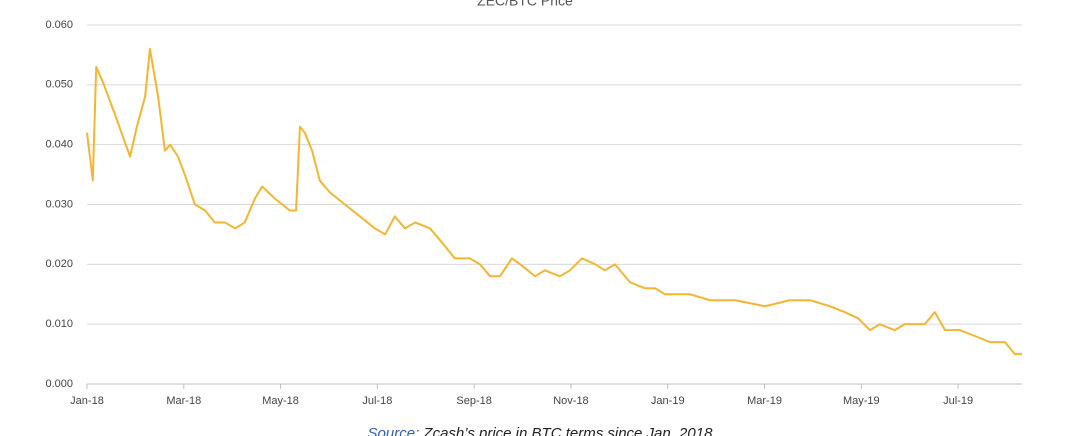 Image resolution: width=1080 pixels, height=436 pixels. I want to click on y-tick-label: 0.040, so click(59, 145).